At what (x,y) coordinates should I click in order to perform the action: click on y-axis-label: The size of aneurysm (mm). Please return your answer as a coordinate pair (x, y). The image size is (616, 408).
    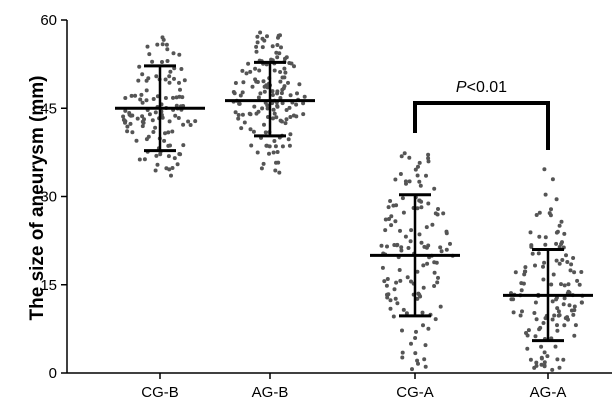
    Looking at the image, I should click on (37, 198).